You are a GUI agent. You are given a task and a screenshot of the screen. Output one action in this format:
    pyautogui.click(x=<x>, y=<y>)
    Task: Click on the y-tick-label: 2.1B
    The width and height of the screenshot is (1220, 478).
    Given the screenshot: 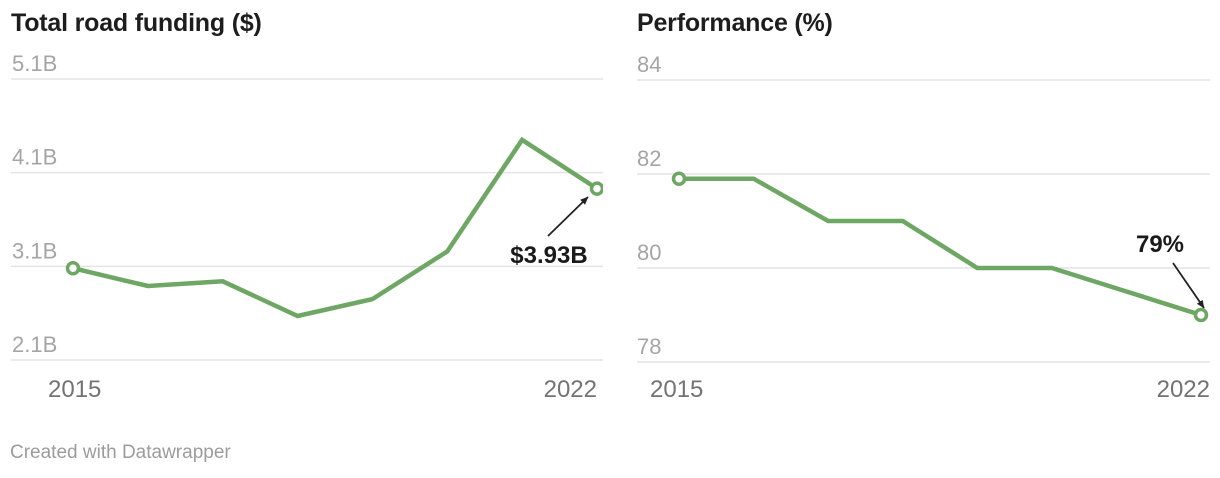 What is the action you would take?
    pyautogui.click(x=34, y=344)
    